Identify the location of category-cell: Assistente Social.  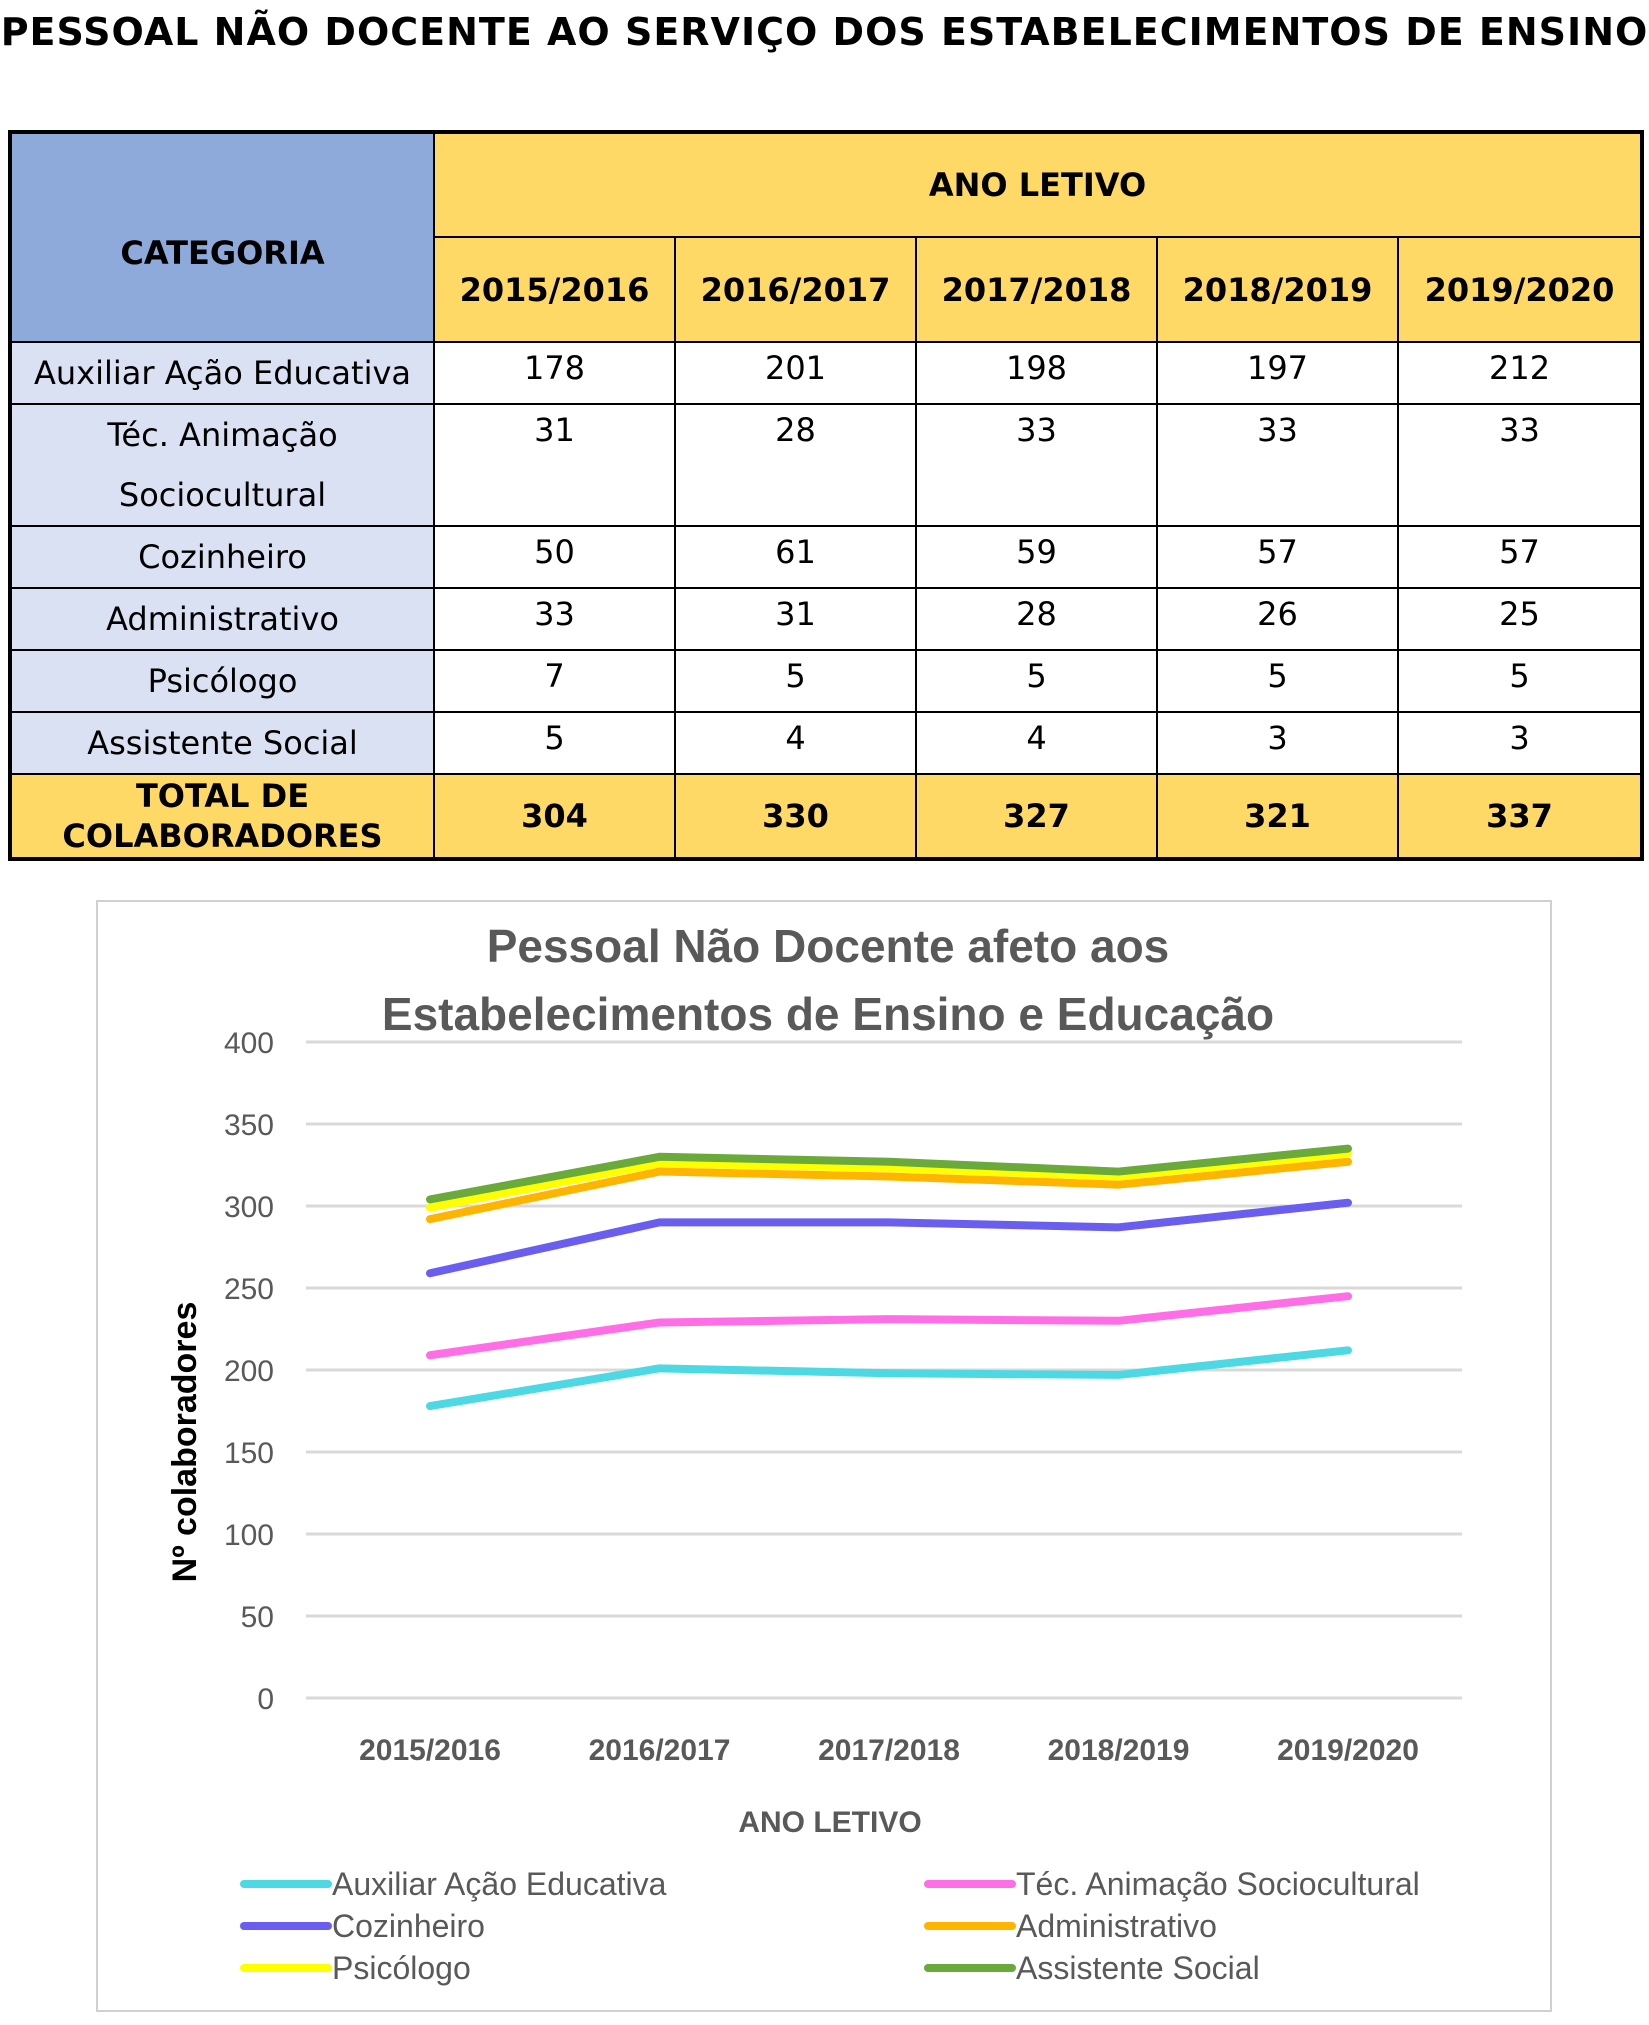
(222, 743).